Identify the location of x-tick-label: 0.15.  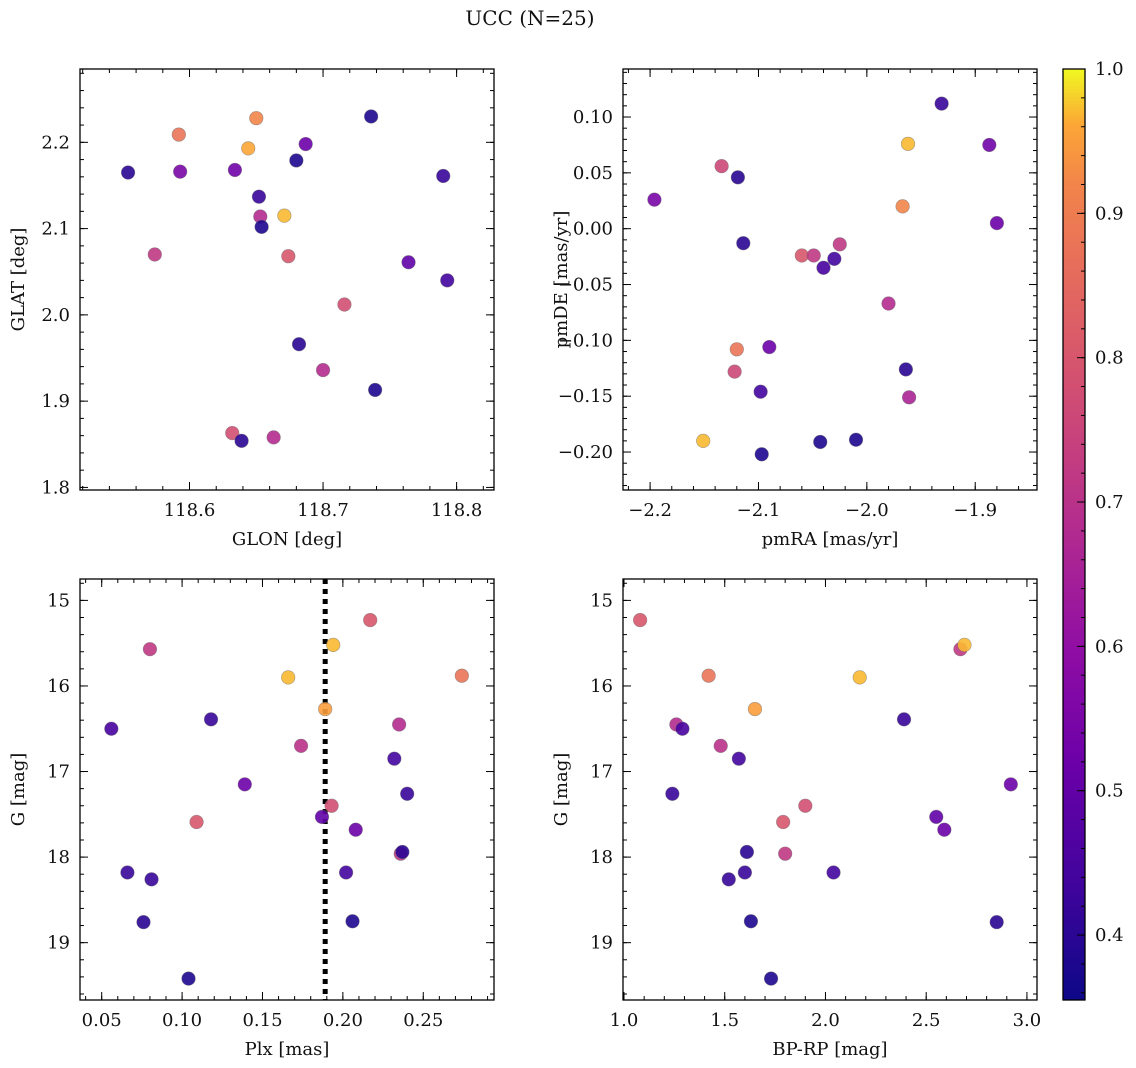
(262, 1020).